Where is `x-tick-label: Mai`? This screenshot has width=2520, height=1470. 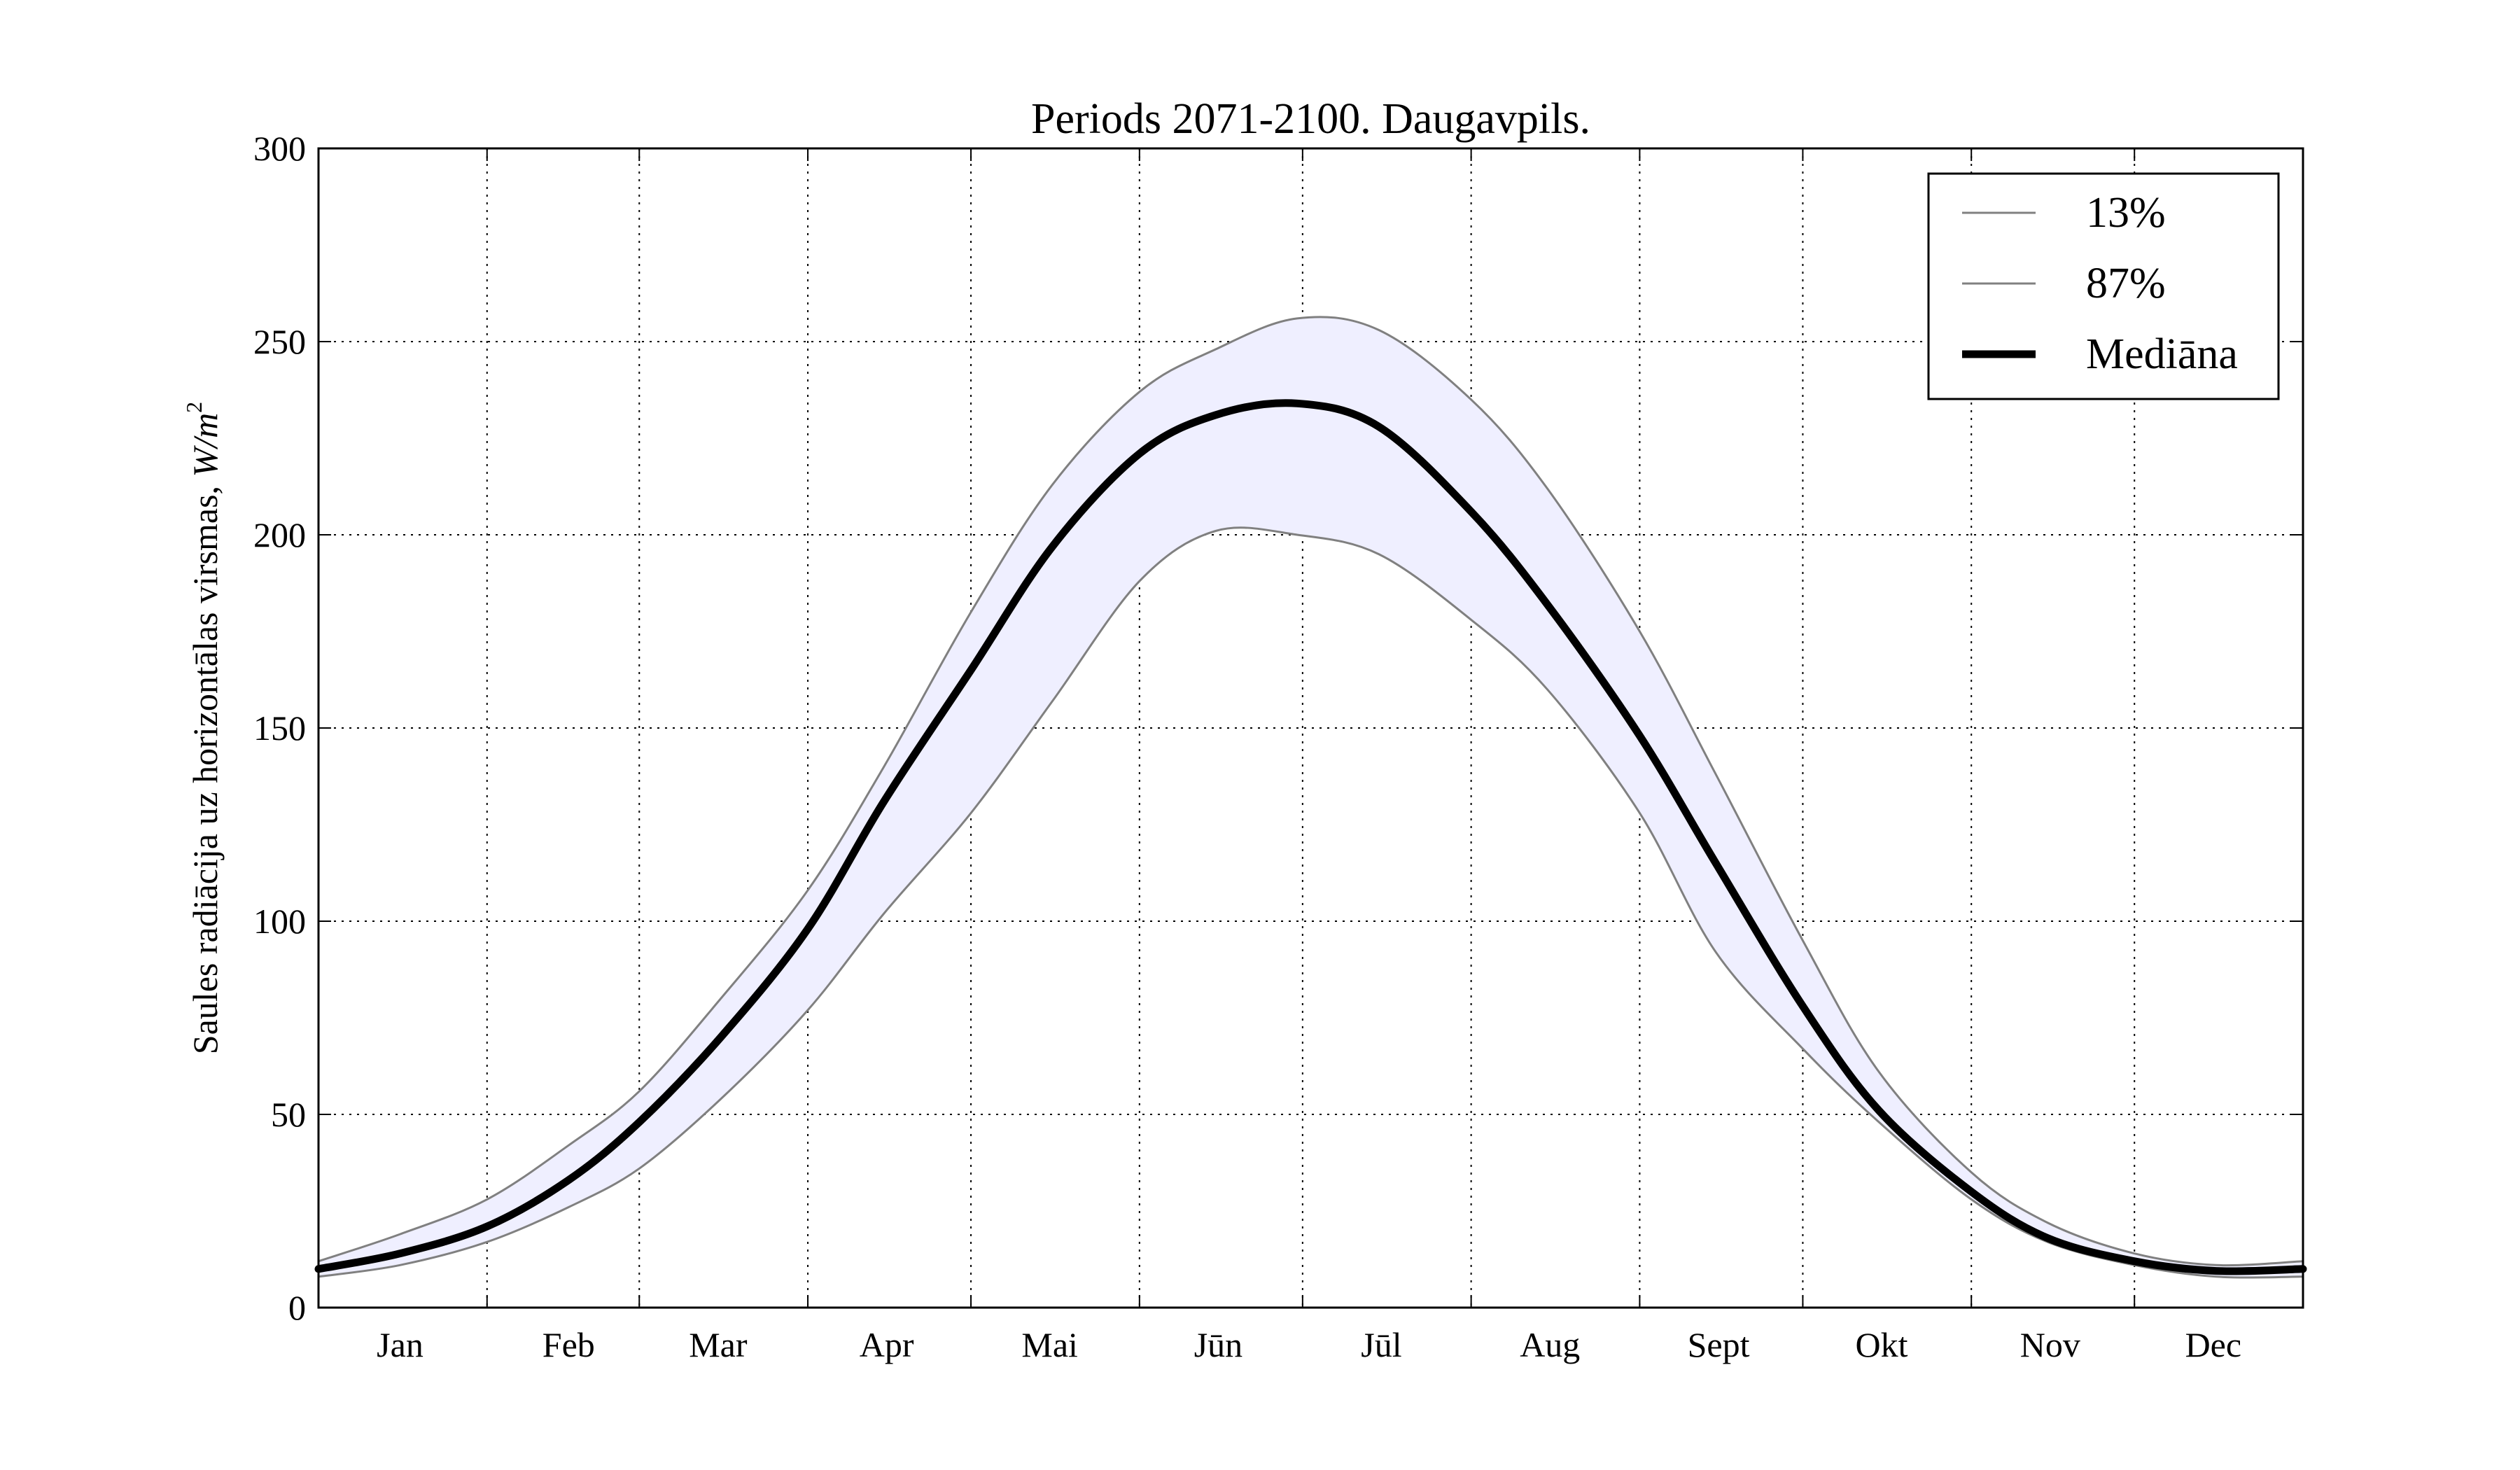
x-tick-label: Mai is located at coordinates (1049, 1344).